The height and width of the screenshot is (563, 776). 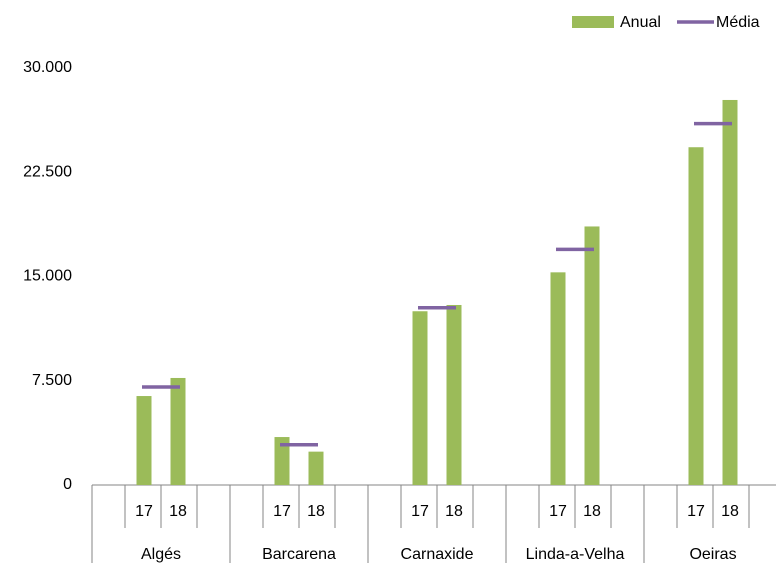 What do you see at coordinates (47, 171) in the screenshot?
I see `y-tick-label: 22.500` at bounding box center [47, 171].